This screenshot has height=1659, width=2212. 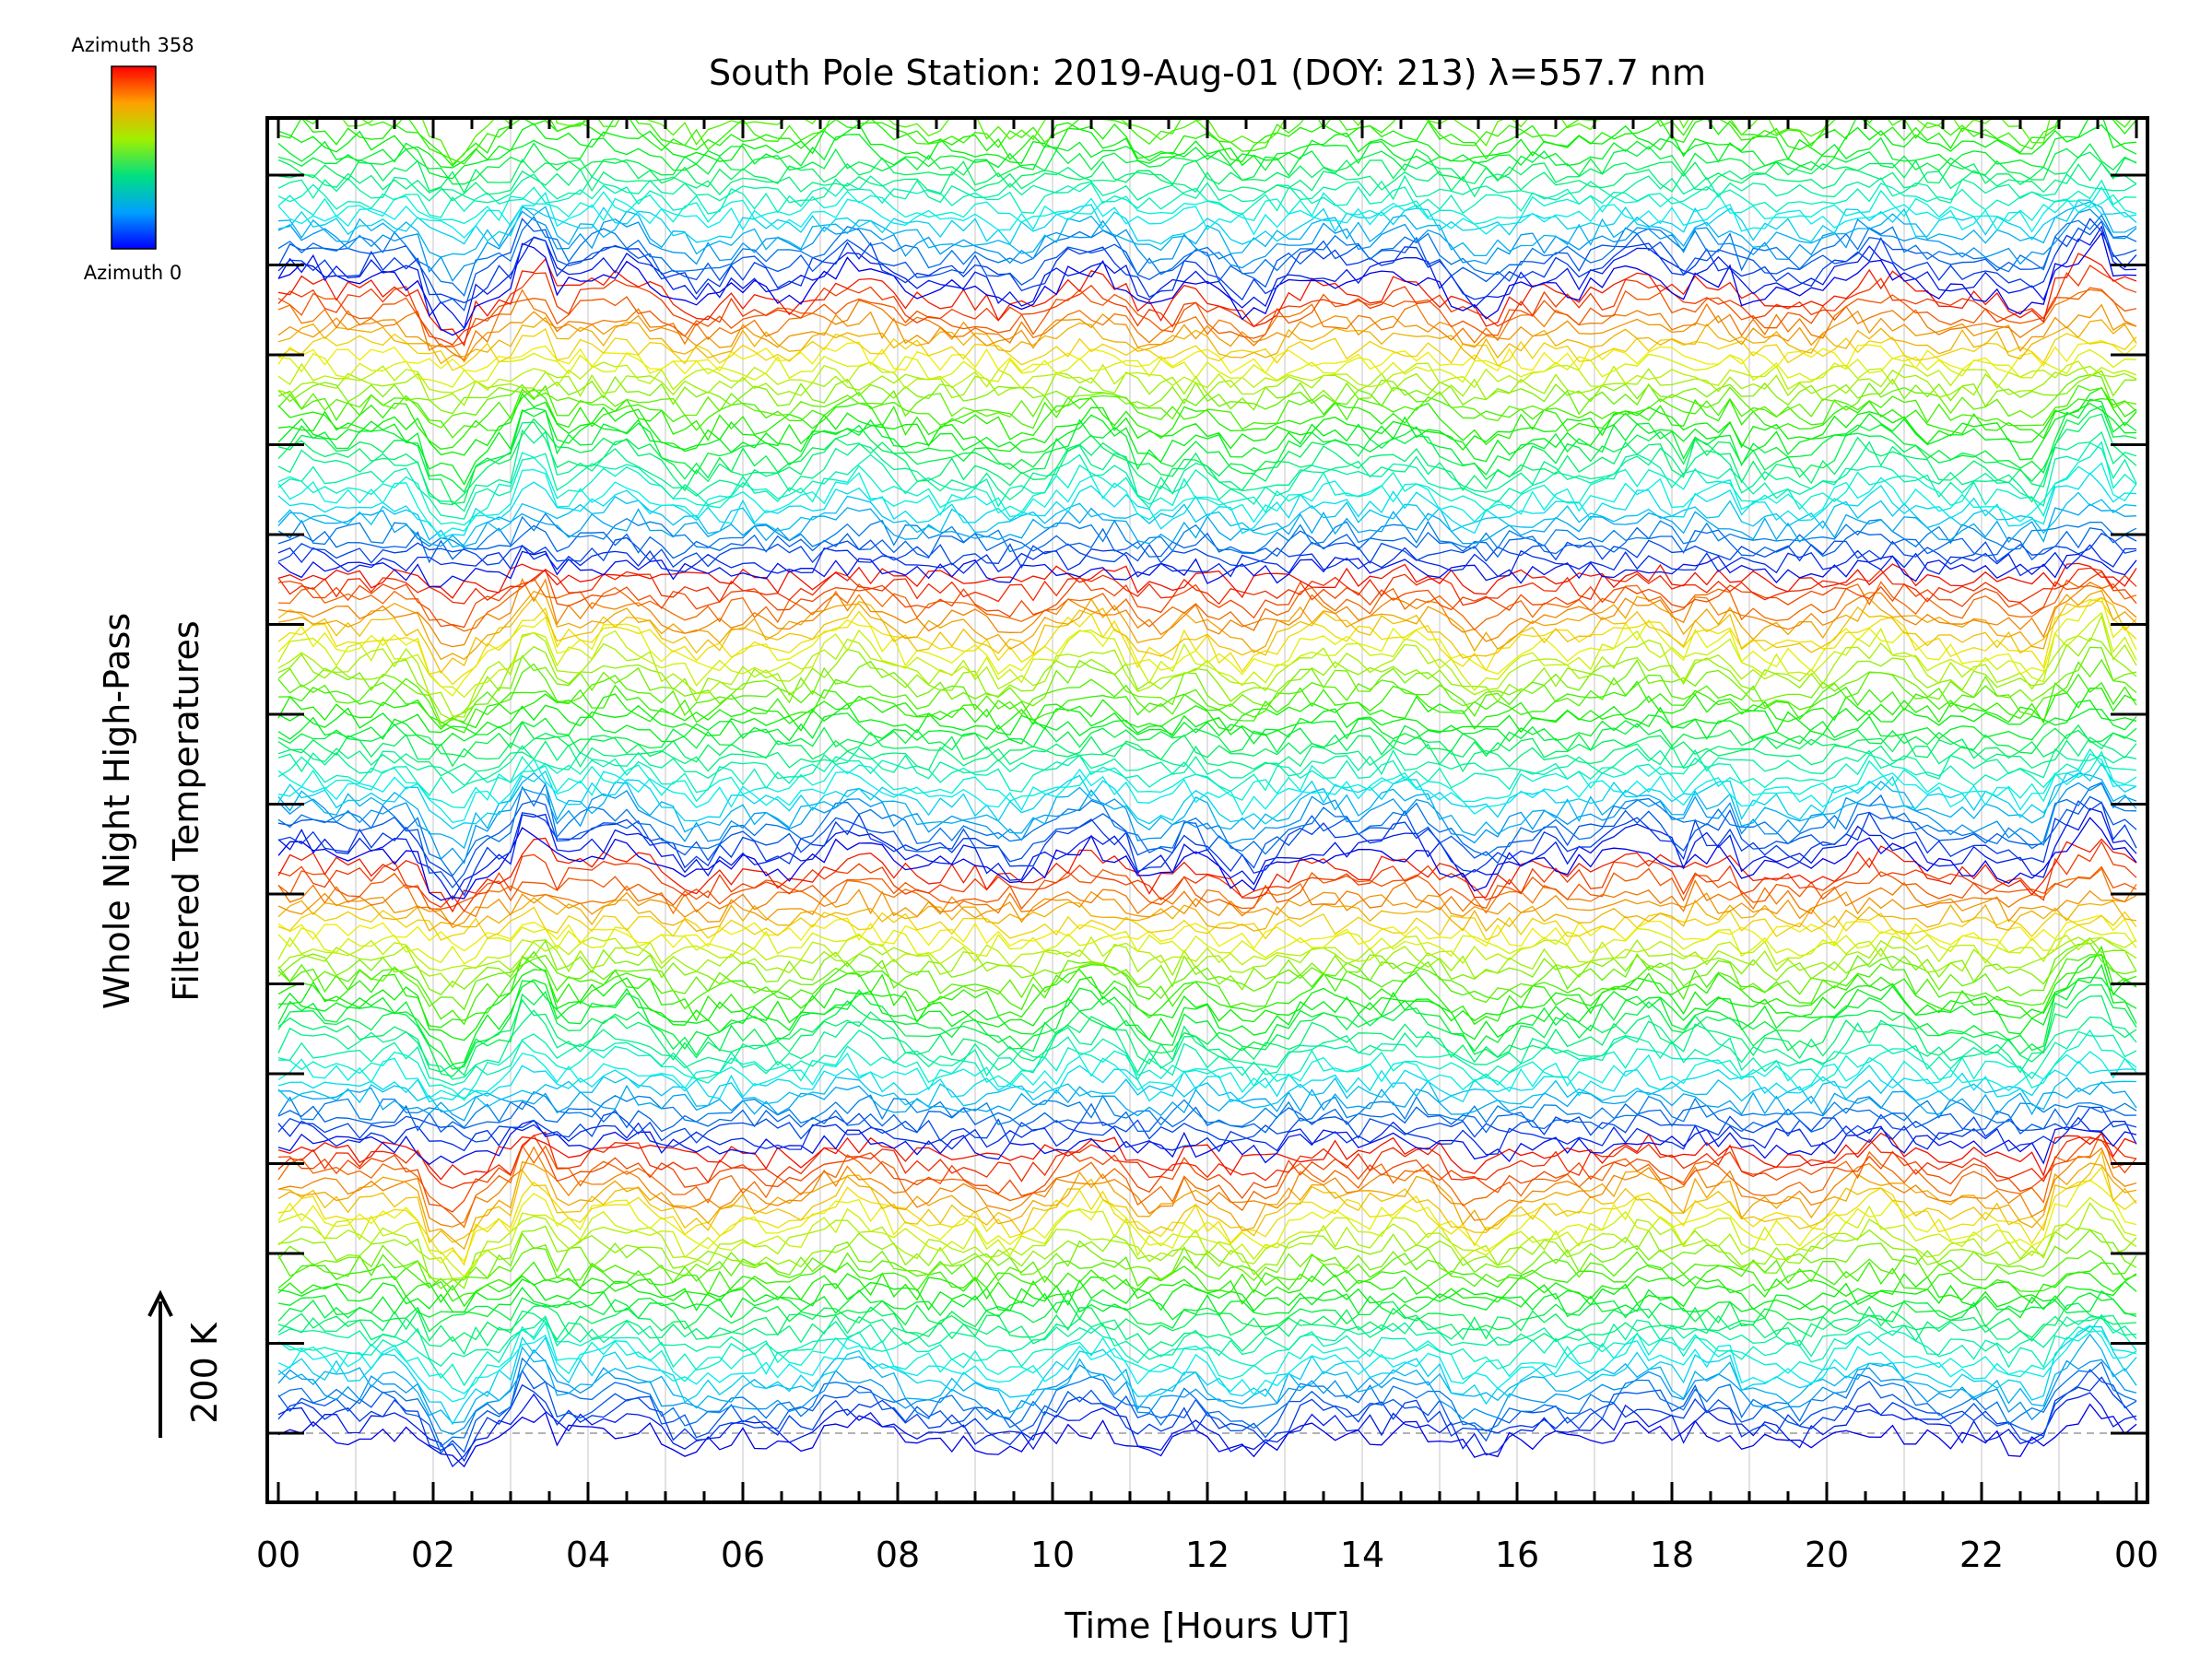 I want to click on x-tick-label: 12, so click(x=1207, y=1555).